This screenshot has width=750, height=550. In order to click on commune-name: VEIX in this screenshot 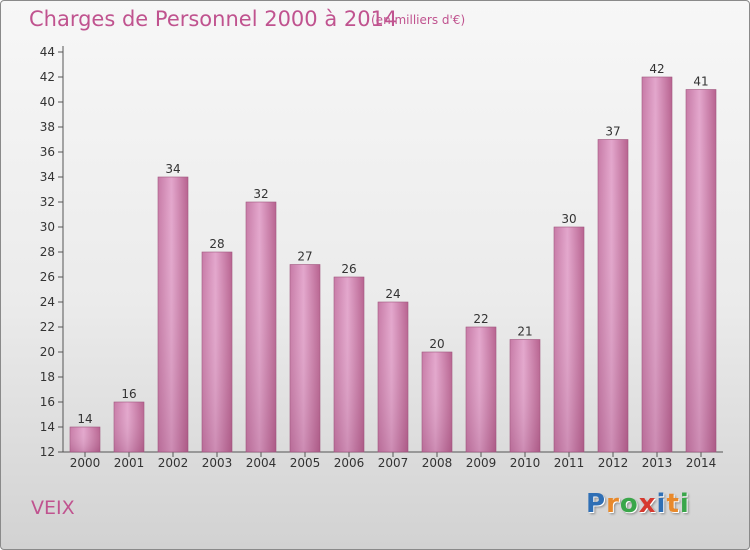, I will do `click(53, 508)`.